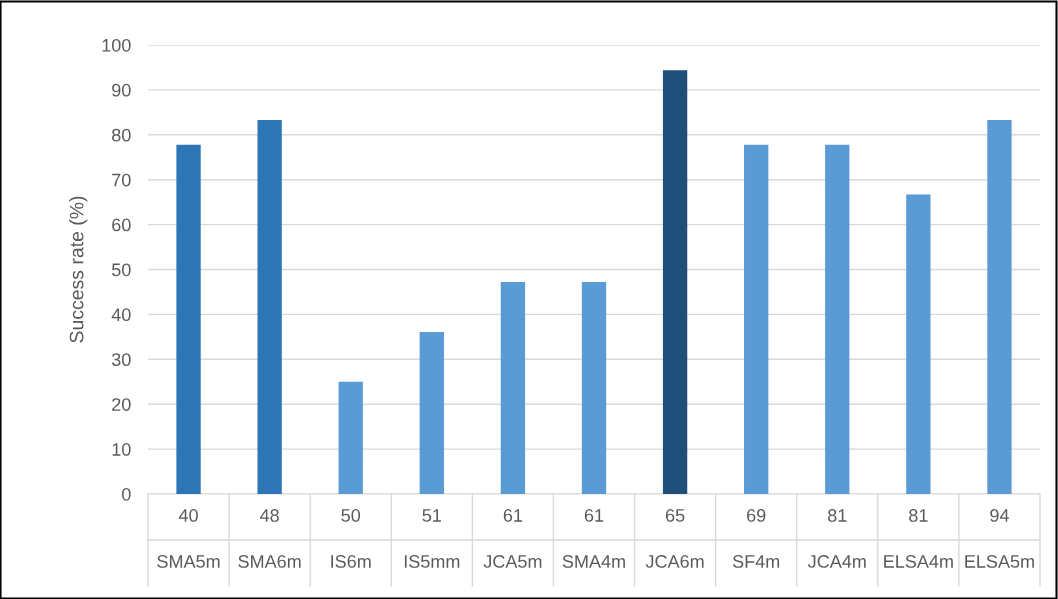 This screenshot has height=599, width=1058. I want to click on category-label: 81 JCA4m, so click(836, 538).